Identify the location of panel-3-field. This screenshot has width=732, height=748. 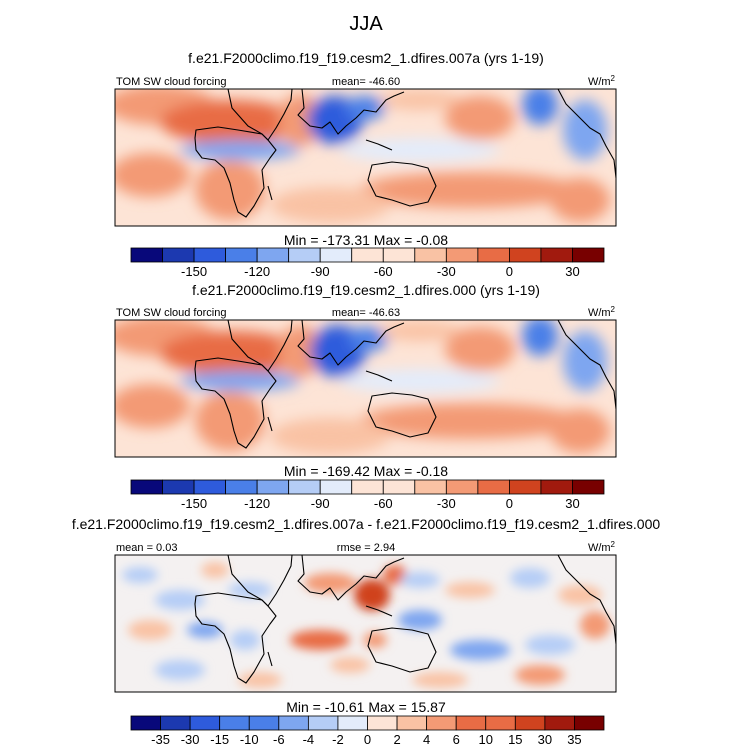
(366, 625).